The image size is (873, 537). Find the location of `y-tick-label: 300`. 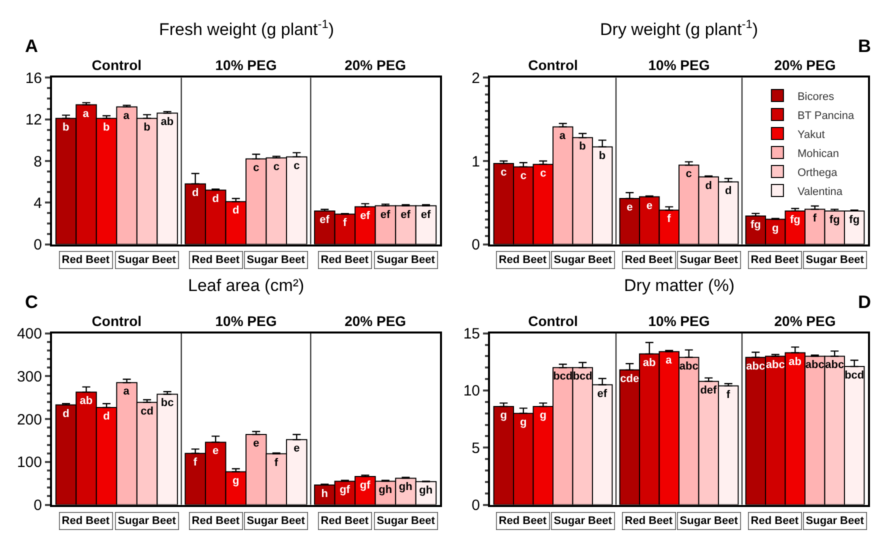

y-tick-label: 300 is located at coordinates (29, 377).